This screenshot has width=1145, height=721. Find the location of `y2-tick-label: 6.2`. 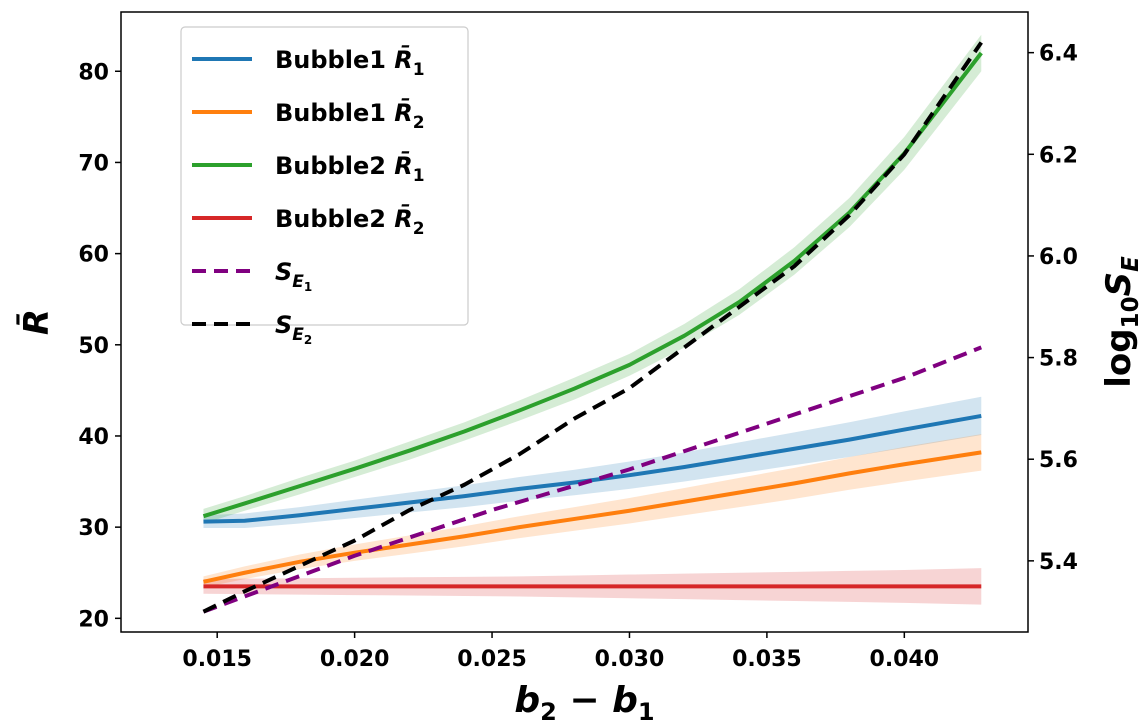

y2-tick-label: 6.2 is located at coordinates (1058, 155).